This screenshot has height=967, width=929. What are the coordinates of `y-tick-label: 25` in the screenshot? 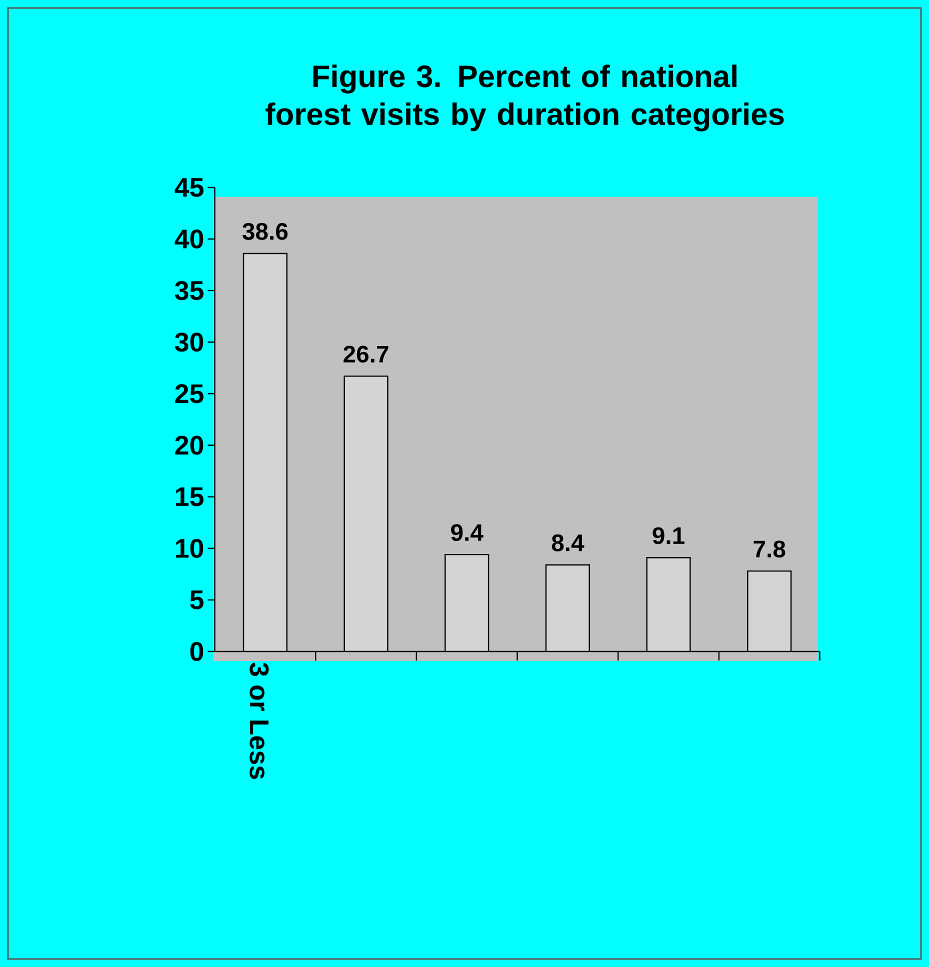 It's located at (189, 394).